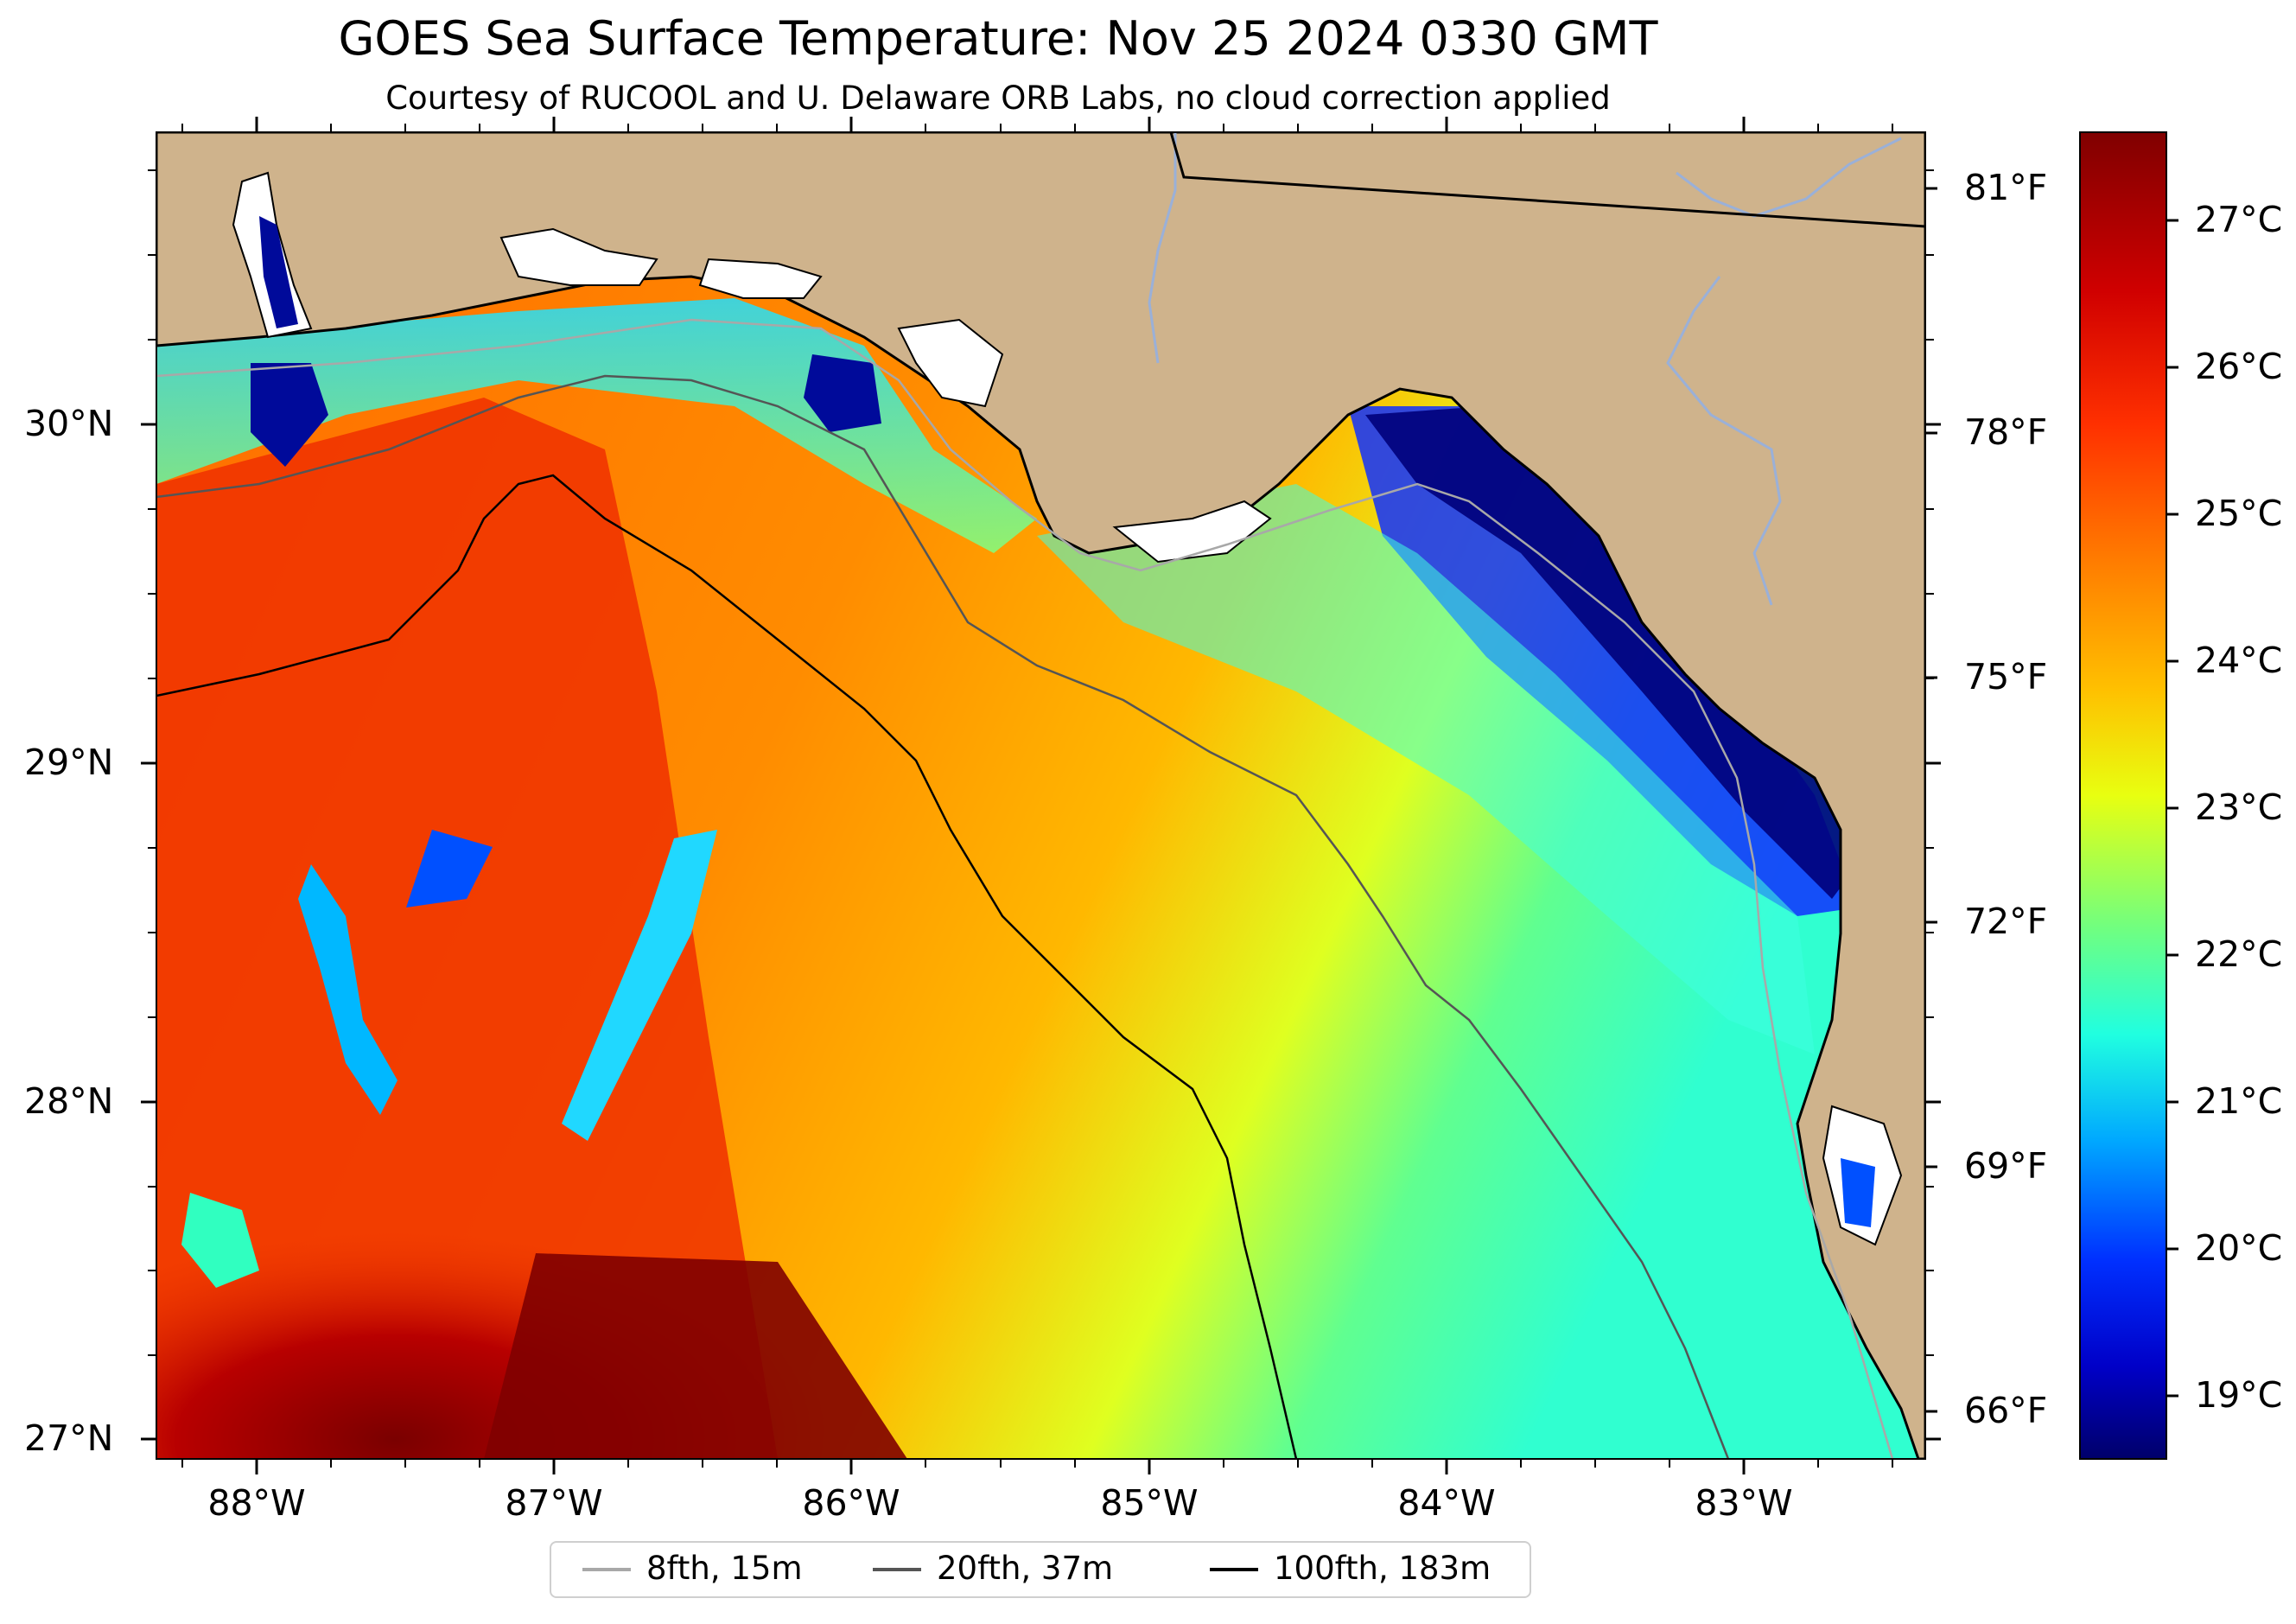 The image size is (2296, 1624). Describe the element at coordinates (2006, 1411) in the screenshot. I see `degf-label: 66°F` at that location.